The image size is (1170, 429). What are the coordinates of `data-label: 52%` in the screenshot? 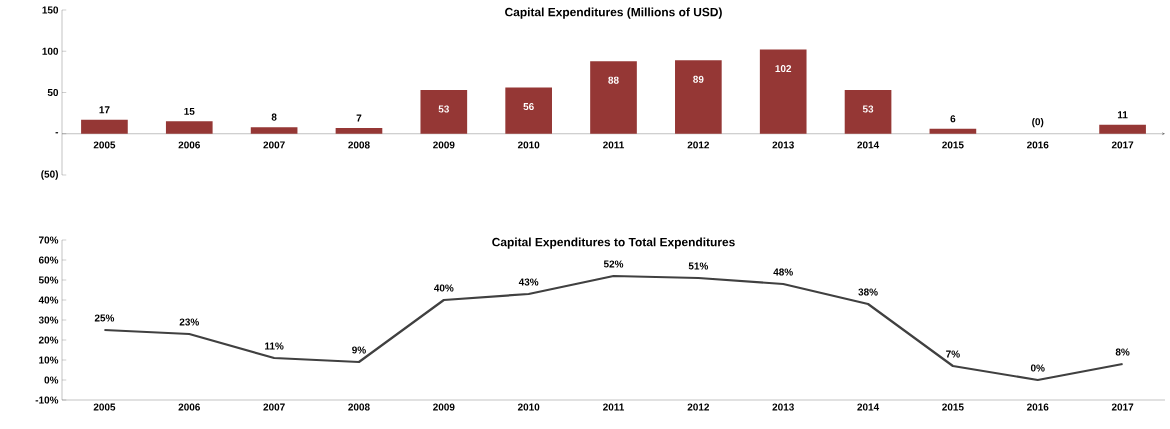 It's located at (613, 264).